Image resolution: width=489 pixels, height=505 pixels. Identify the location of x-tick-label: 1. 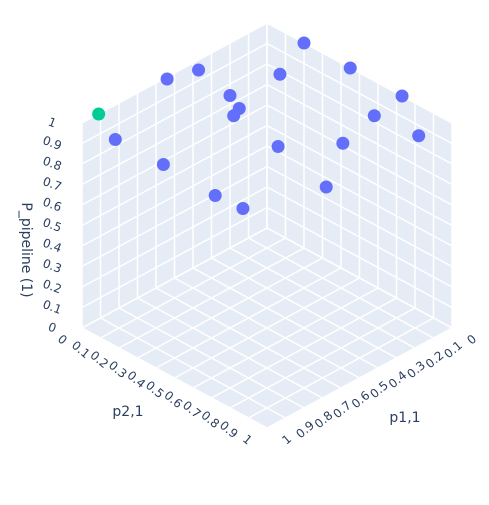
(286, 440).